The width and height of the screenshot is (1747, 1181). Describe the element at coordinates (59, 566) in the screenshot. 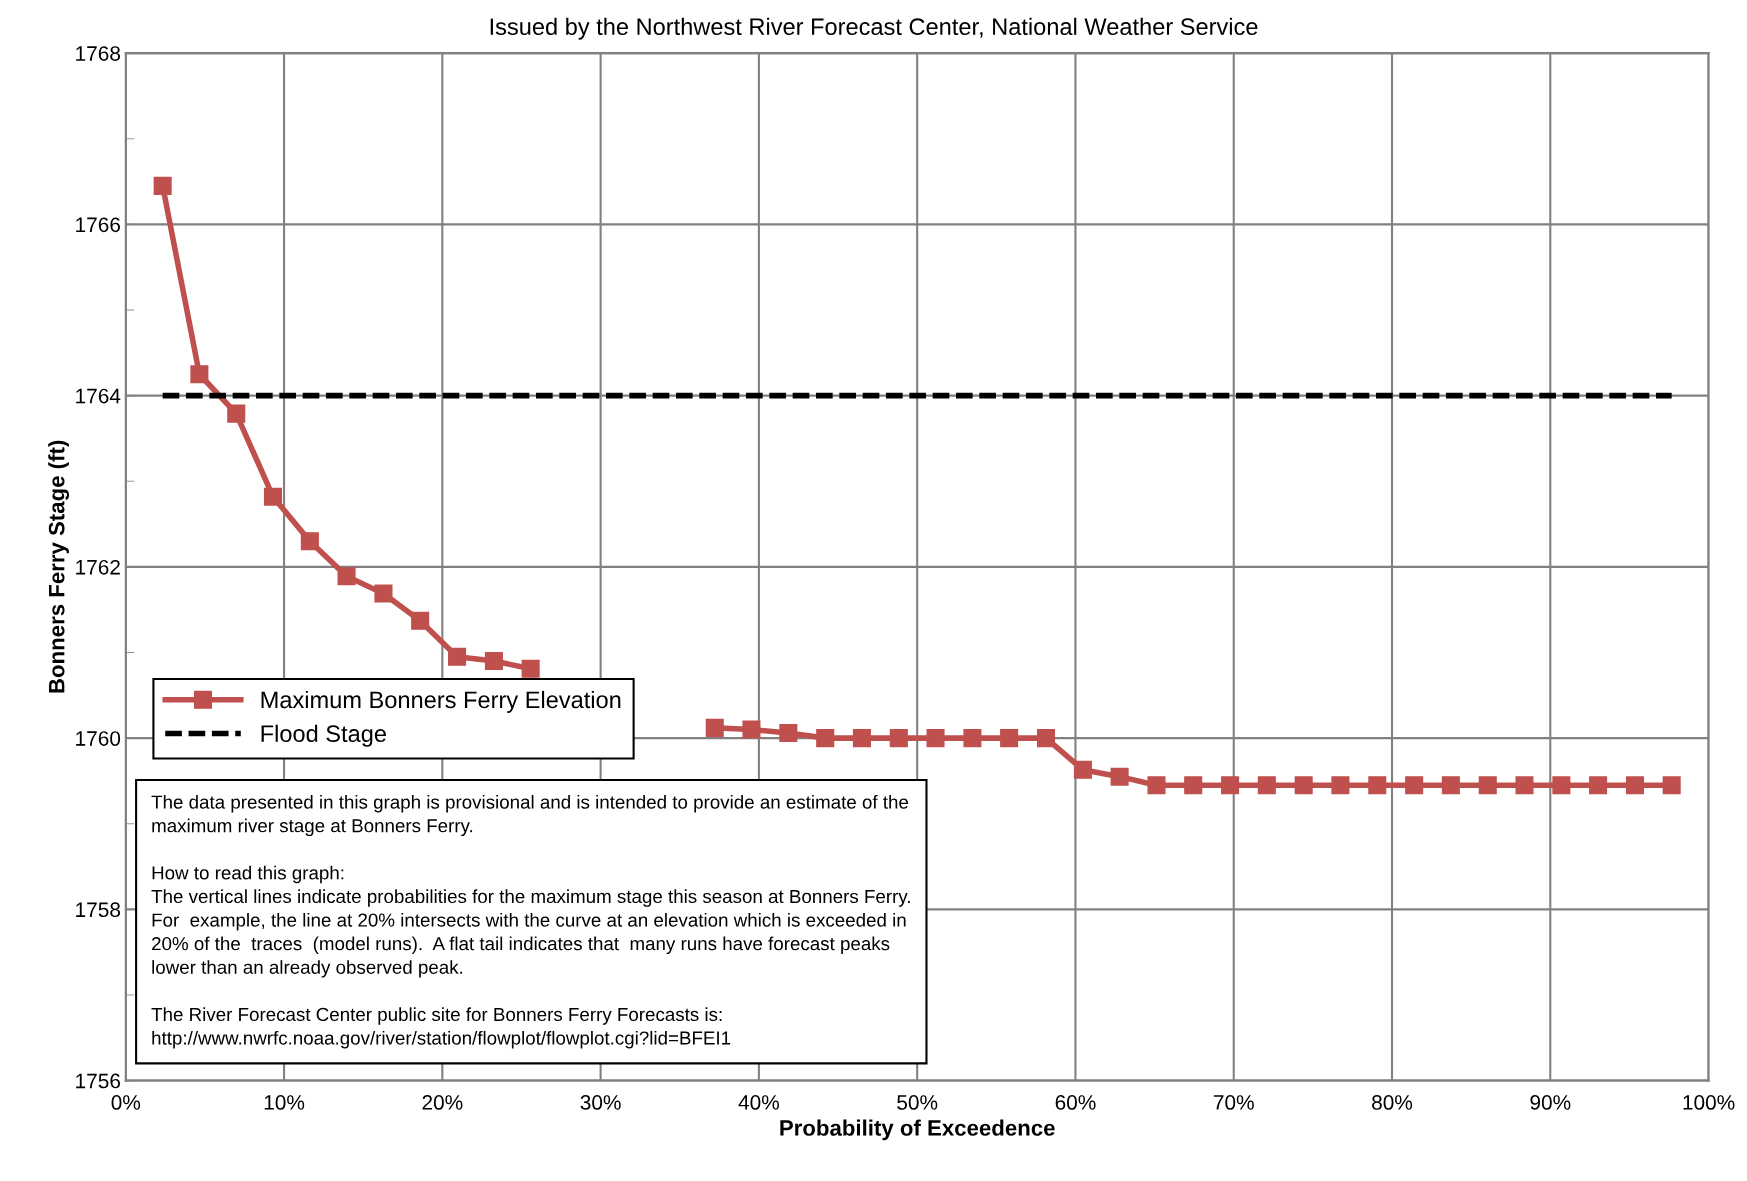

I see `y-axis-title: Bonners Ferry Stage (ft)` at that location.